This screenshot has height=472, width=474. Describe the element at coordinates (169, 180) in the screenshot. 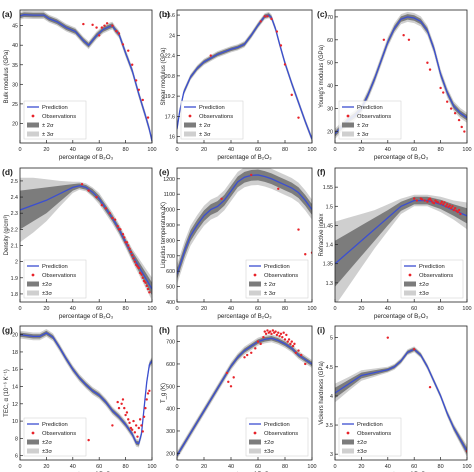

I see `y-tick-label: 1200` at that location.